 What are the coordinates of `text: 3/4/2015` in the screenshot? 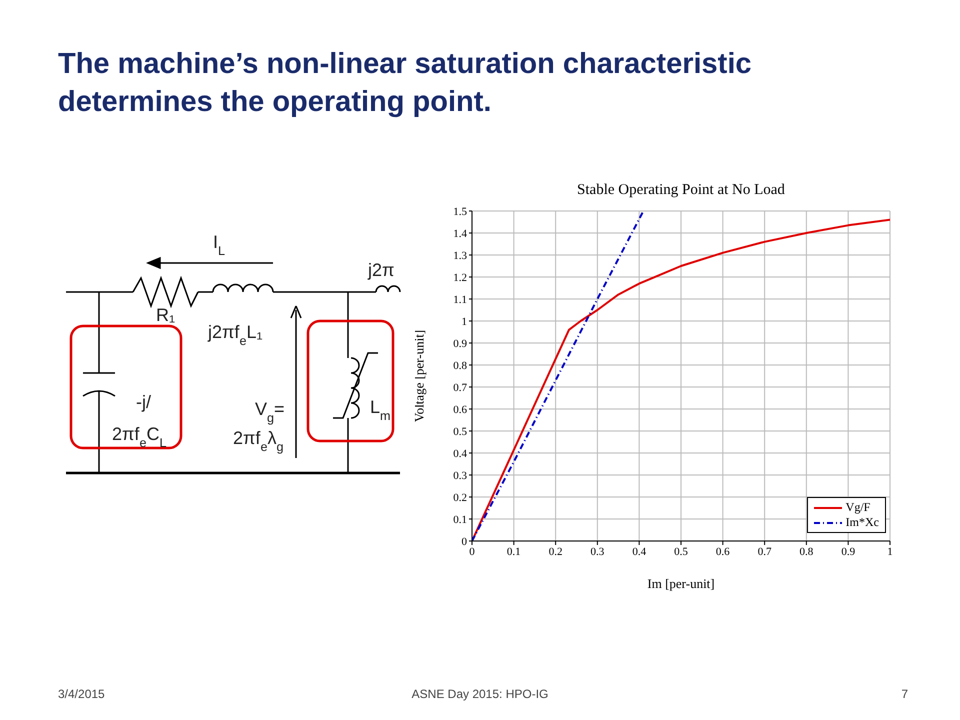 It's located at (82, 694).